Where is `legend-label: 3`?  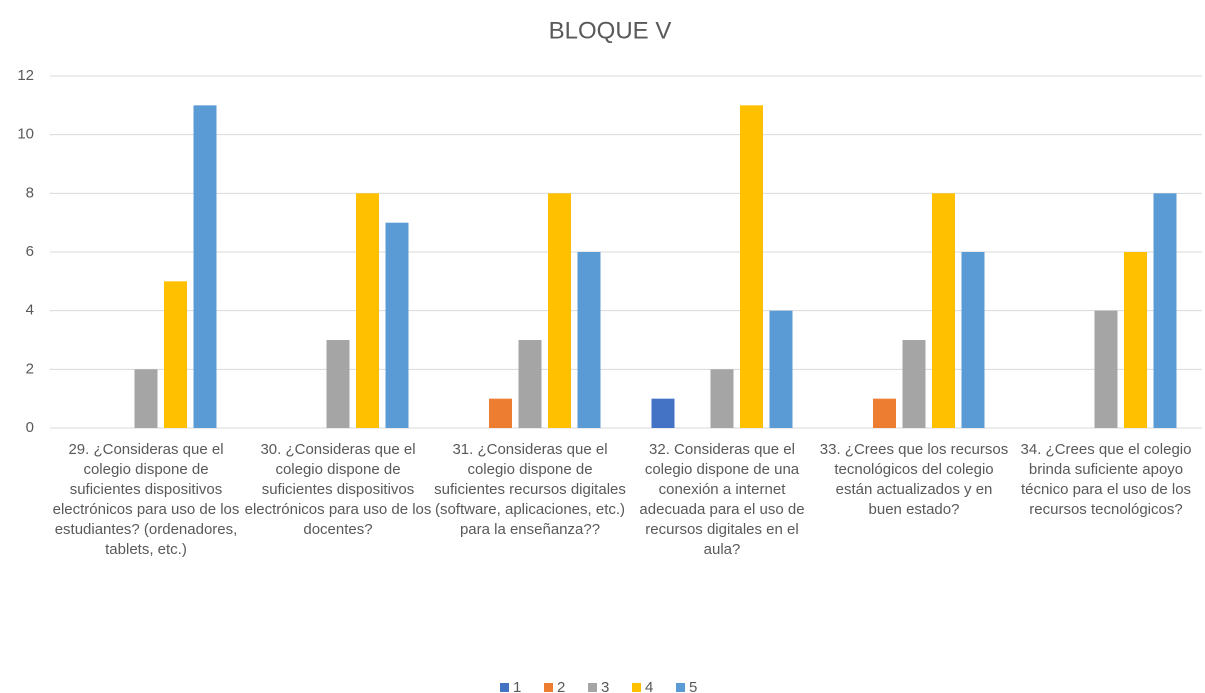 legend-label: 3 is located at coordinates (605, 686).